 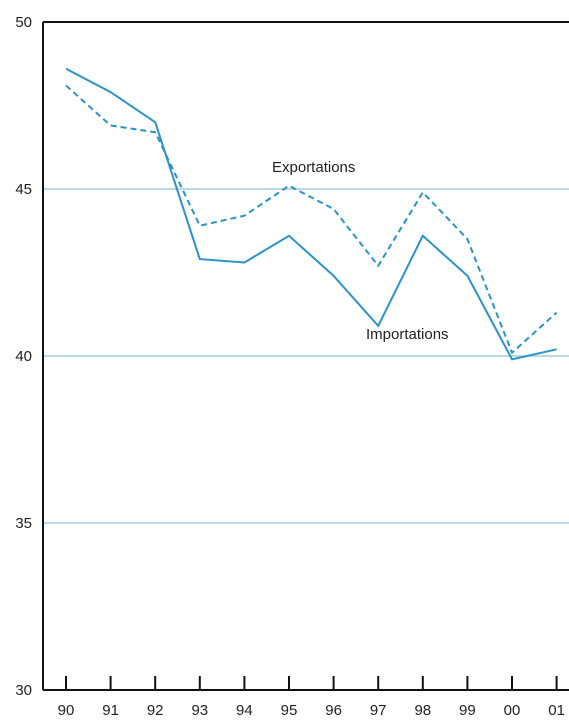 What do you see at coordinates (556, 710) in the screenshot?
I see `x-tick-label: 01` at bounding box center [556, 710].